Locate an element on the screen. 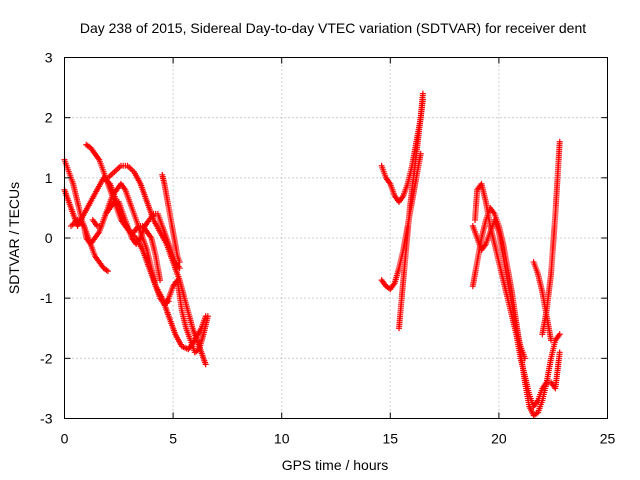  series-pass-h is located at coordinates (186, 316).